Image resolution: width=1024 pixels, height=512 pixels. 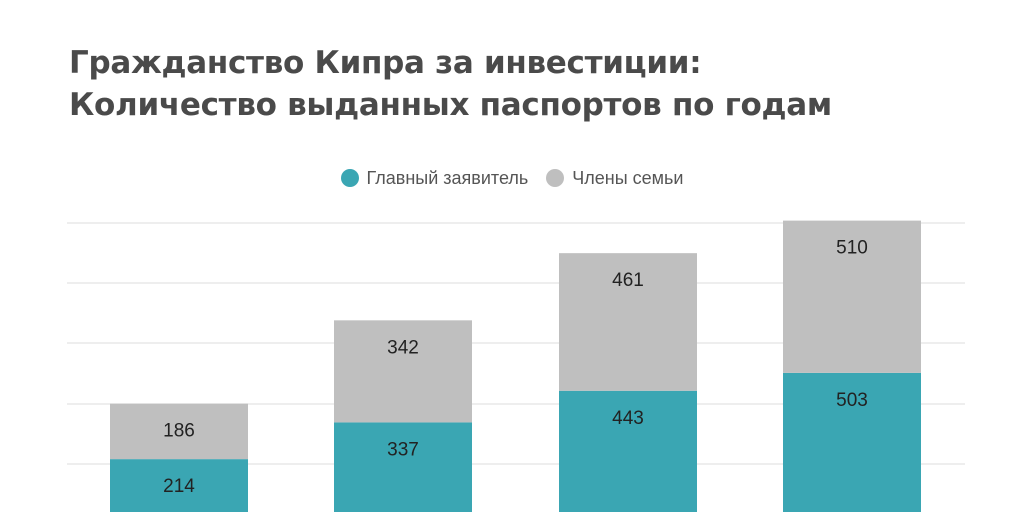 What do you see at coordinates (450, 105) in the screenshot?
I see `chart-title-line-2: Количество выданных паспортов по годам` at bounding box center [450, 105].